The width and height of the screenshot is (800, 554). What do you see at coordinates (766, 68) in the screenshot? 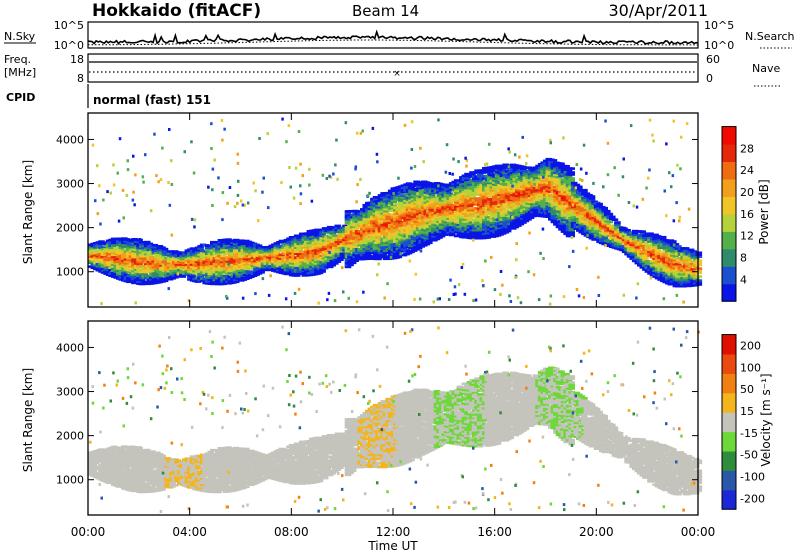
I see `nave-label: Nave` at bounding box center [766, 68].